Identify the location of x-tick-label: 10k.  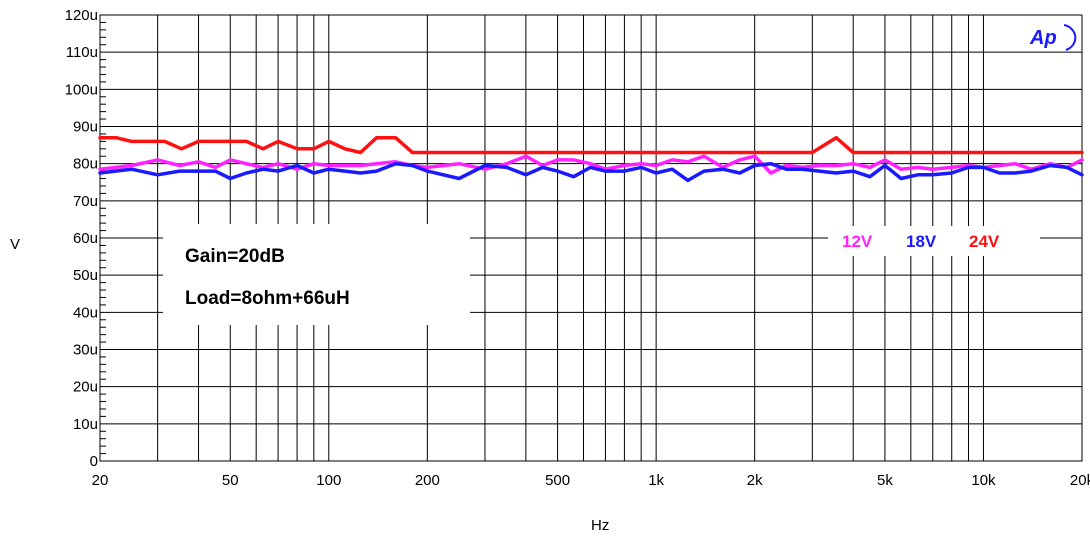
(983, 480).